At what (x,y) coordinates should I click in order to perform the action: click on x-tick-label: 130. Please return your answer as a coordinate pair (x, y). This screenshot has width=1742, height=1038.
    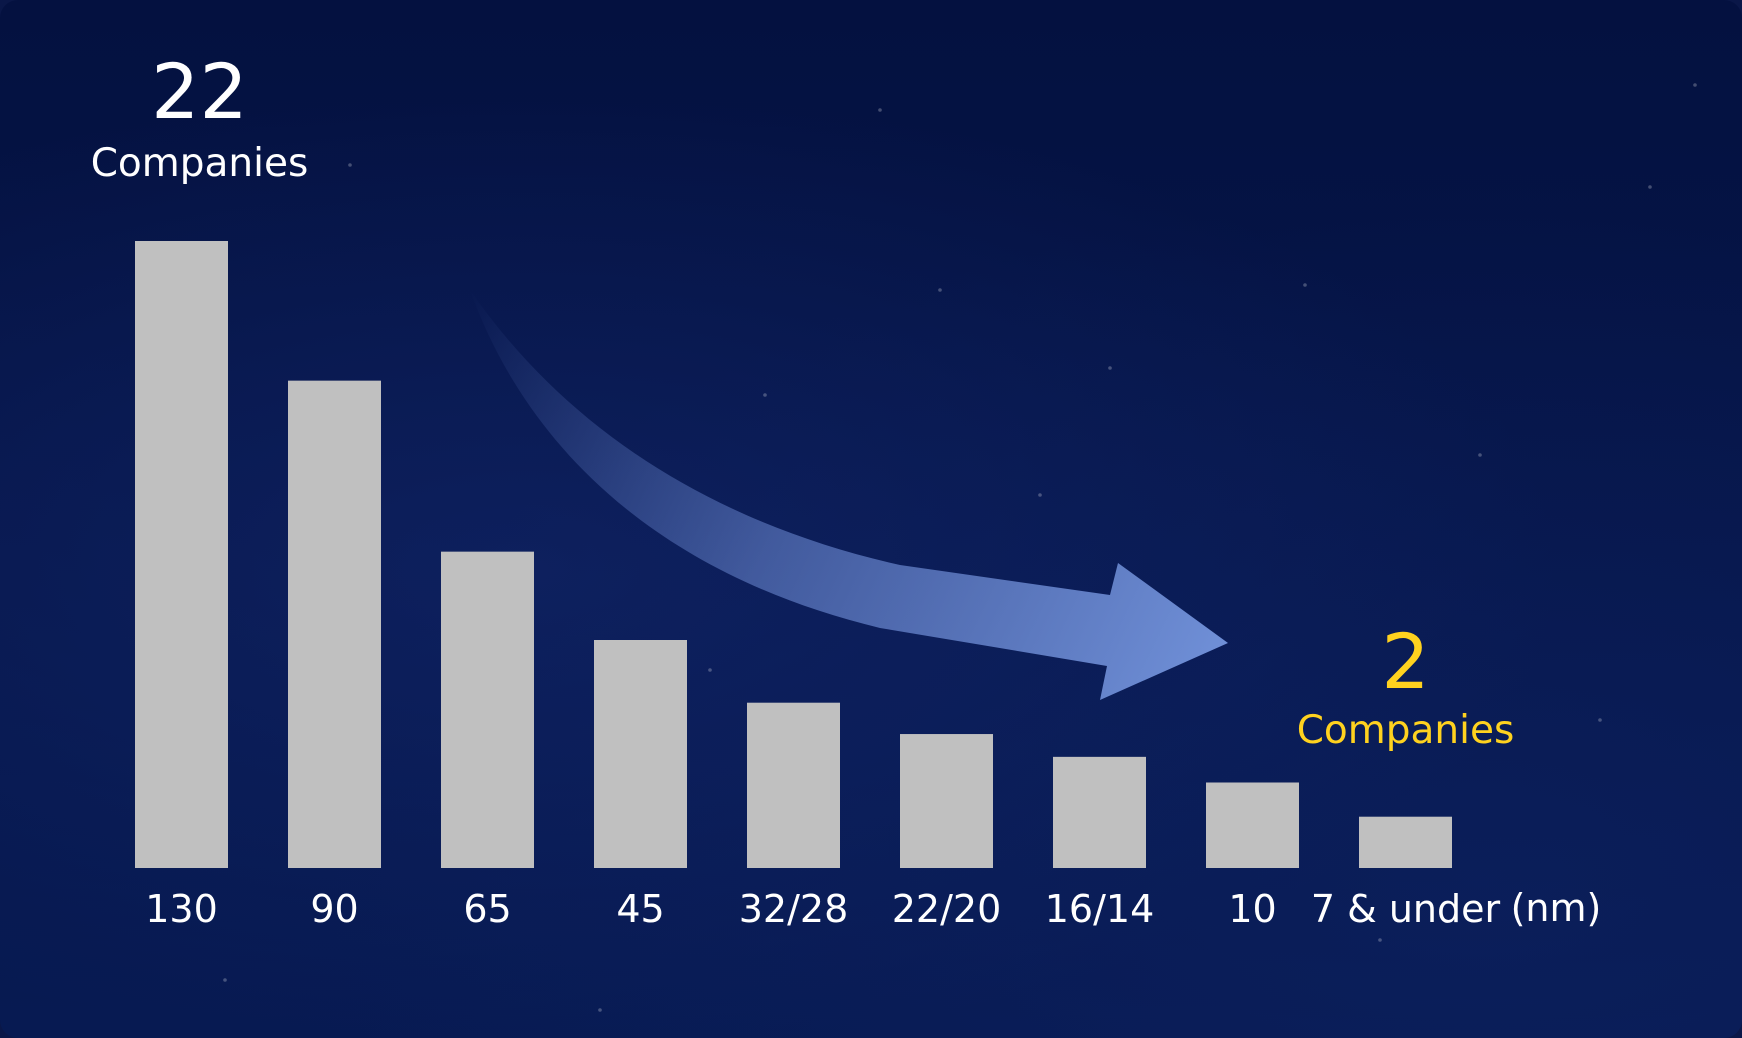
    Looking at the image, I should click on (181, 909).